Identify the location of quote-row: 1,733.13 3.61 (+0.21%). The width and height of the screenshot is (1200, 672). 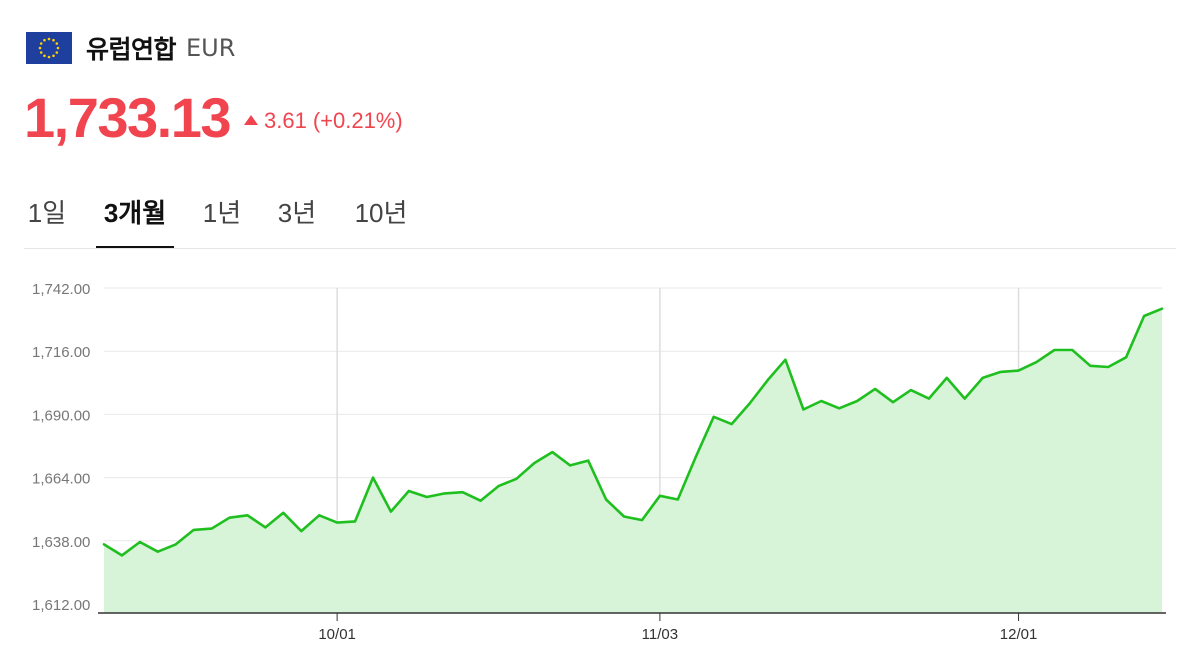
(213, 117).